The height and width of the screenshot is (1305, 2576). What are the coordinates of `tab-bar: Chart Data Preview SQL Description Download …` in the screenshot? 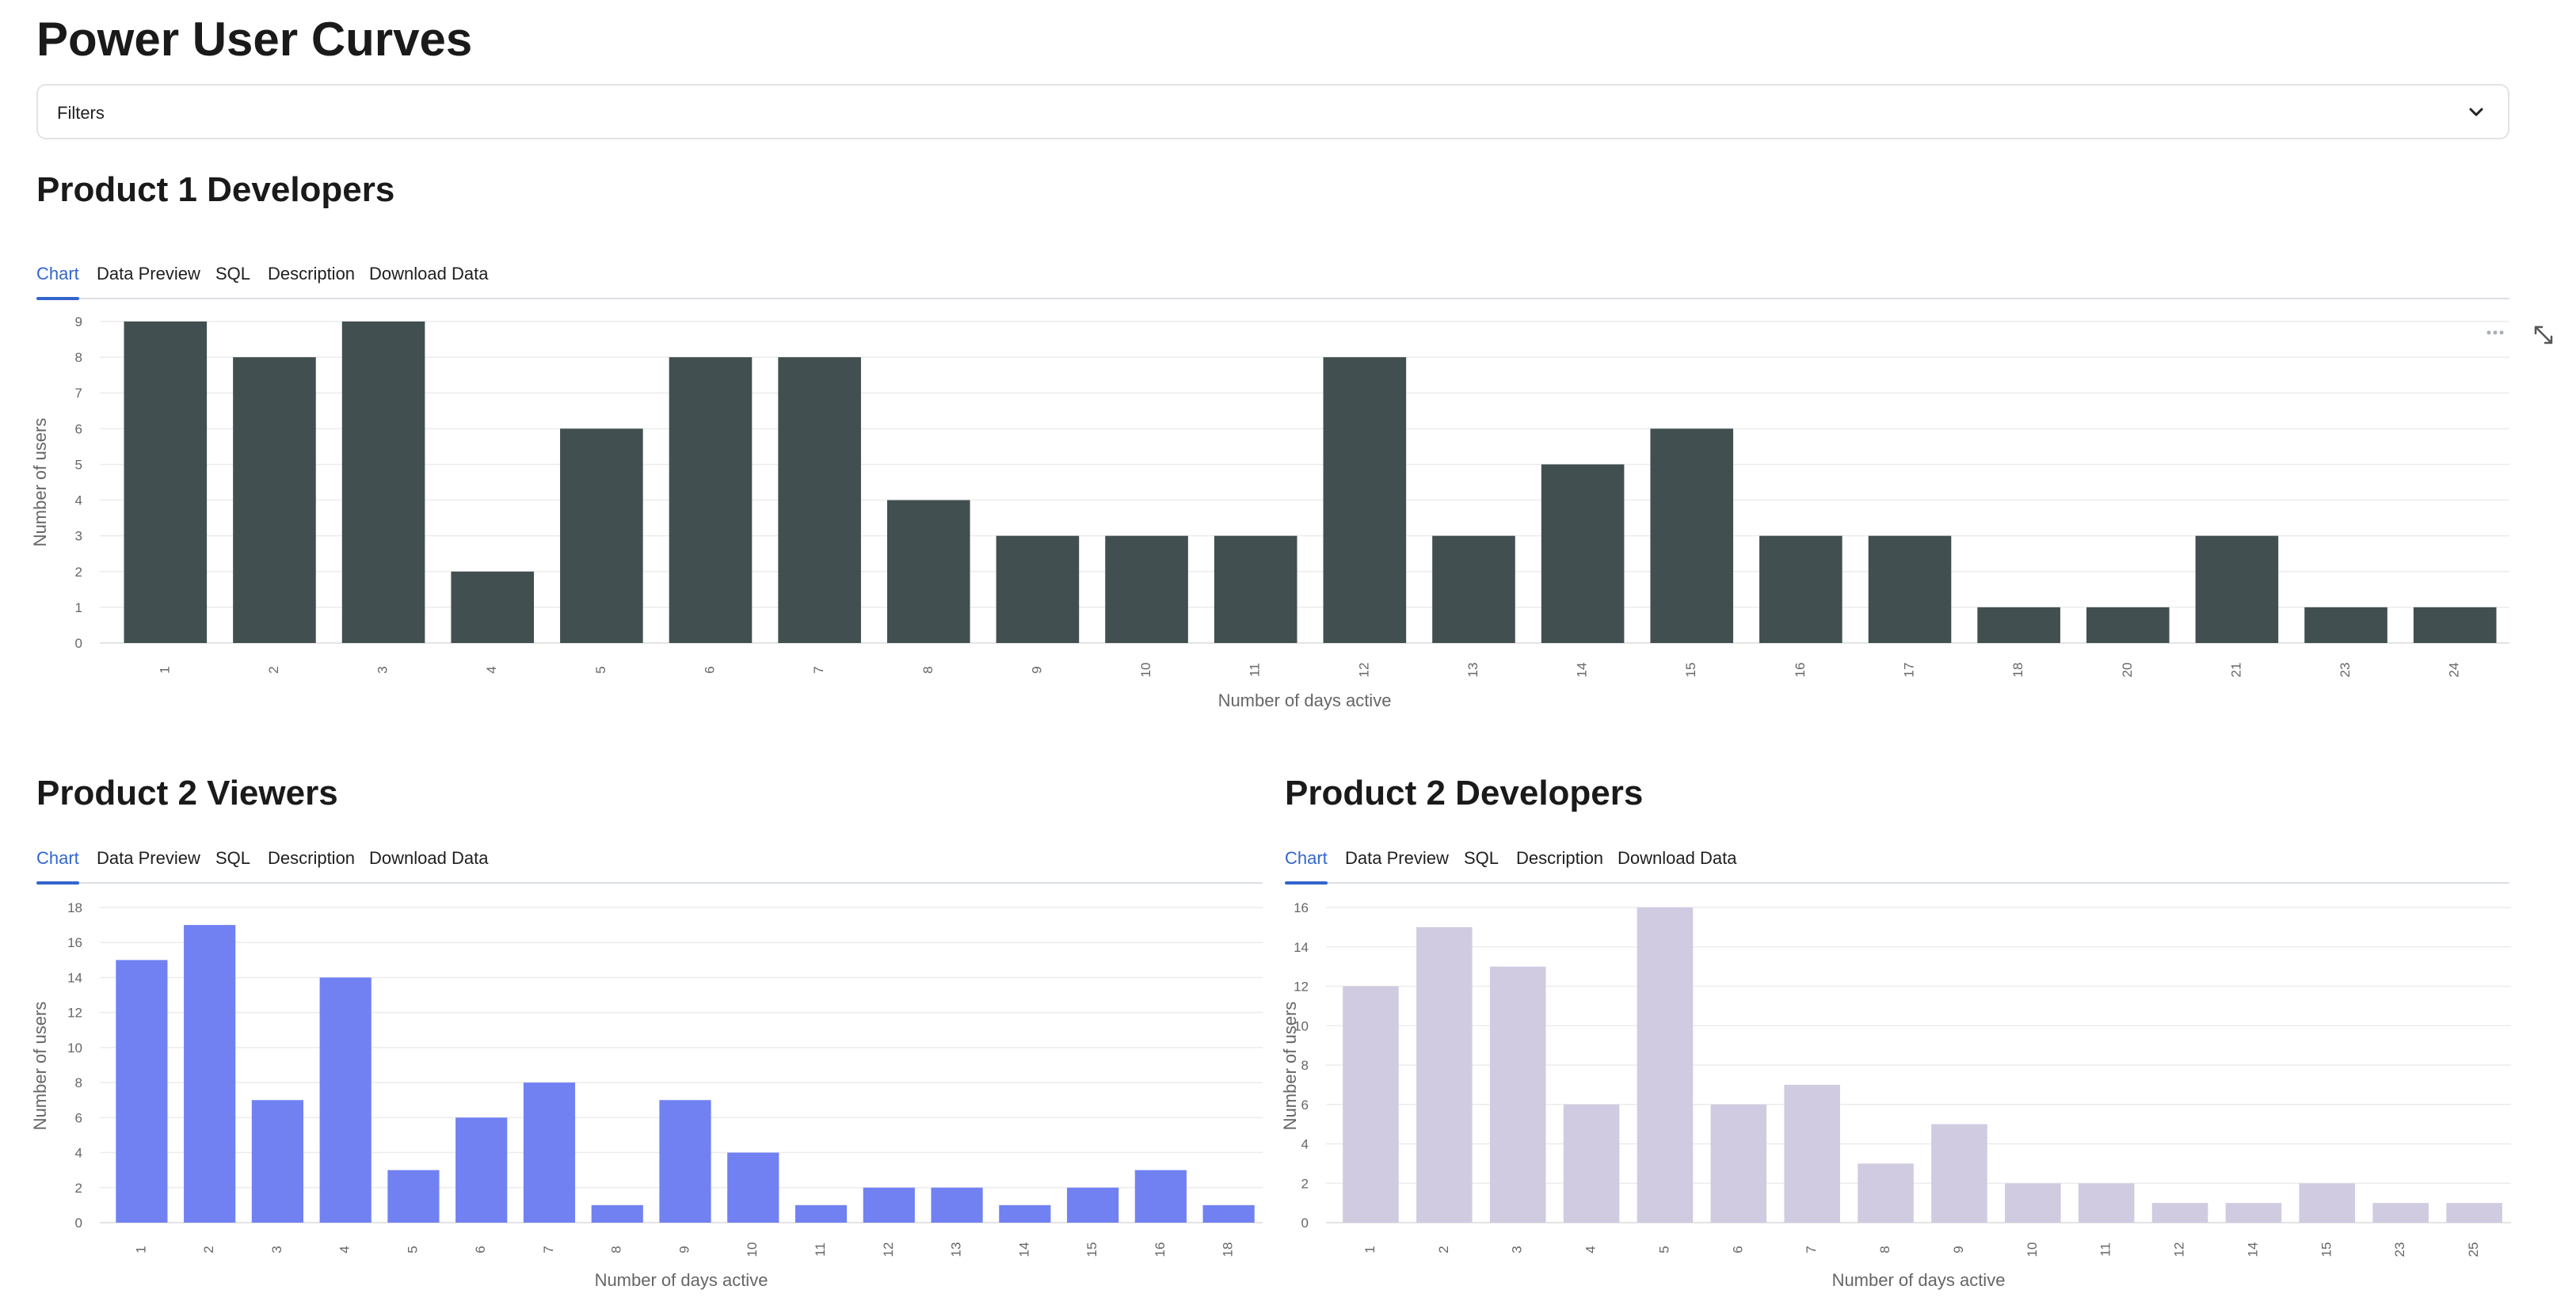 It's located at (1897, 864).